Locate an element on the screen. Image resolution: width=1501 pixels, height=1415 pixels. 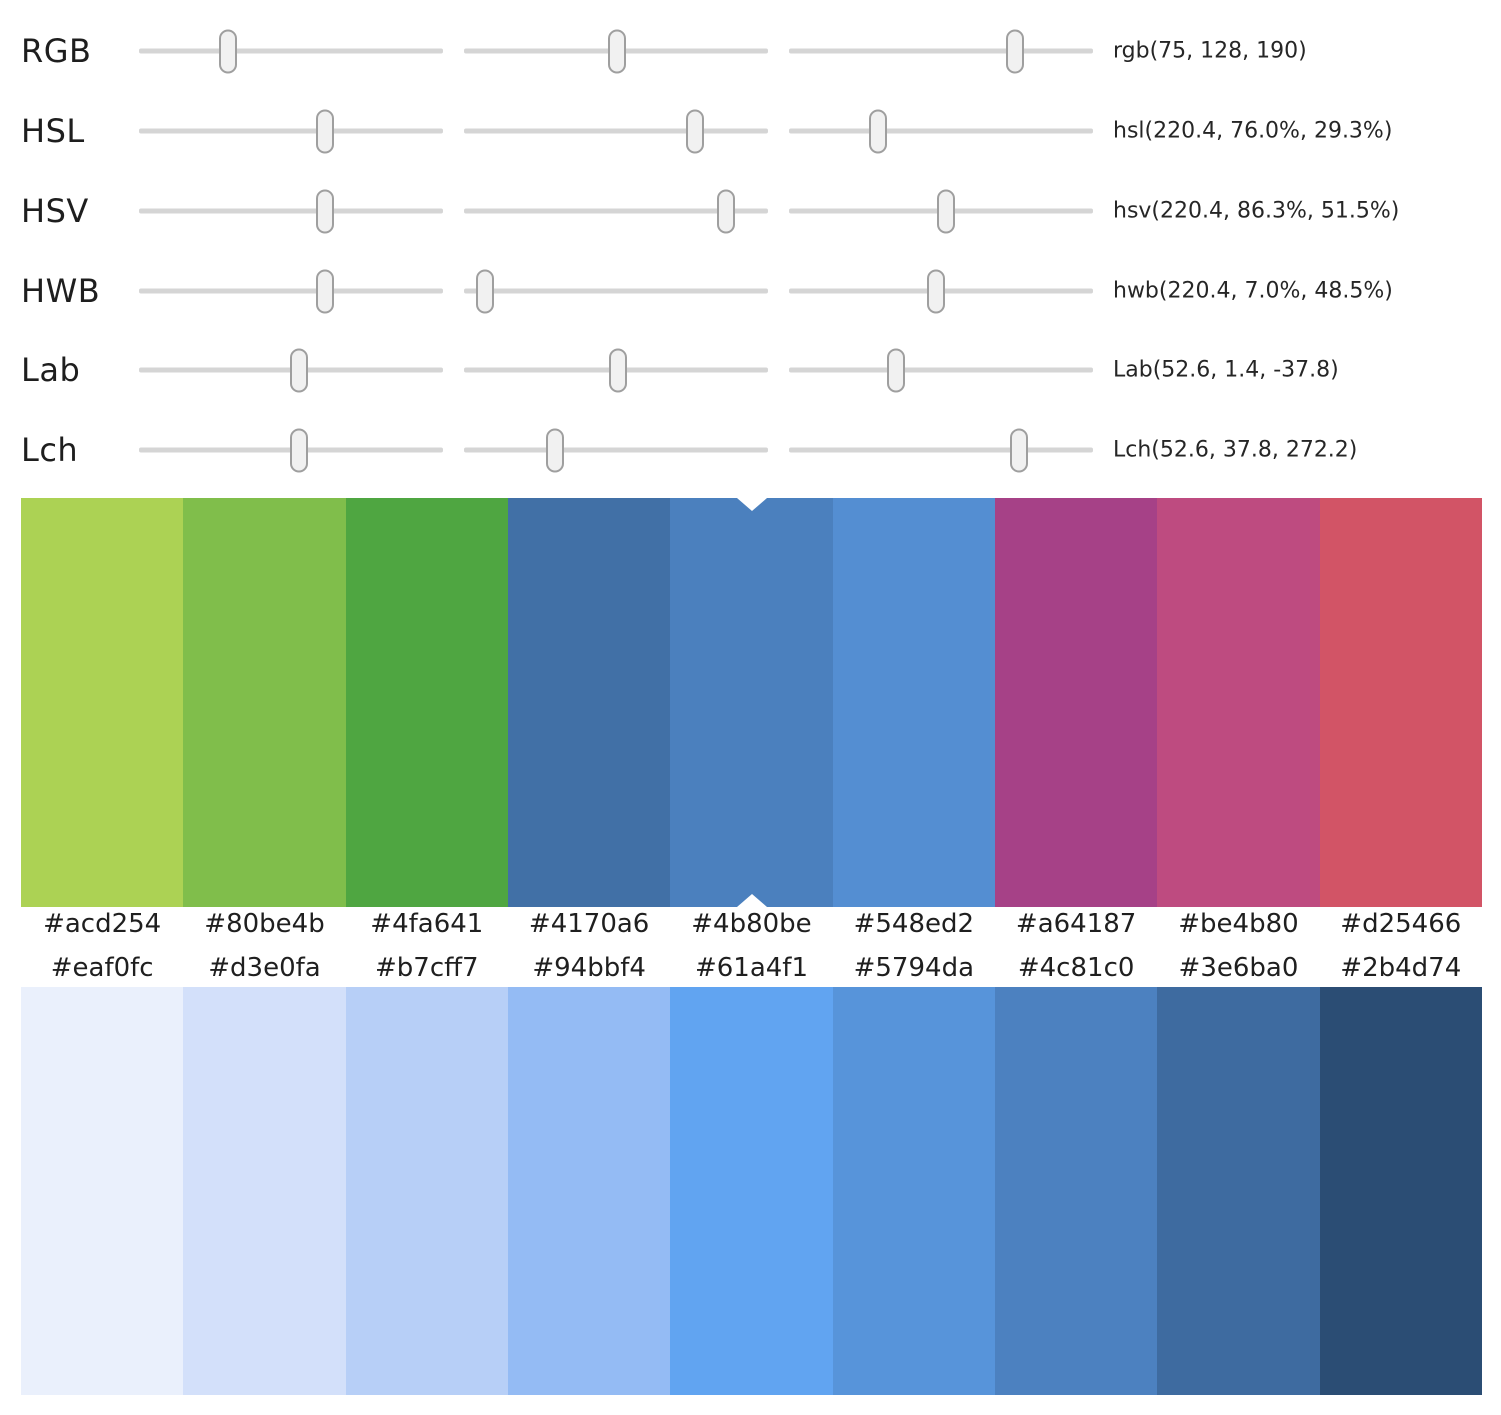
hex-label-b7cff7: #b7cff7 is located at coordinates (427, 968).